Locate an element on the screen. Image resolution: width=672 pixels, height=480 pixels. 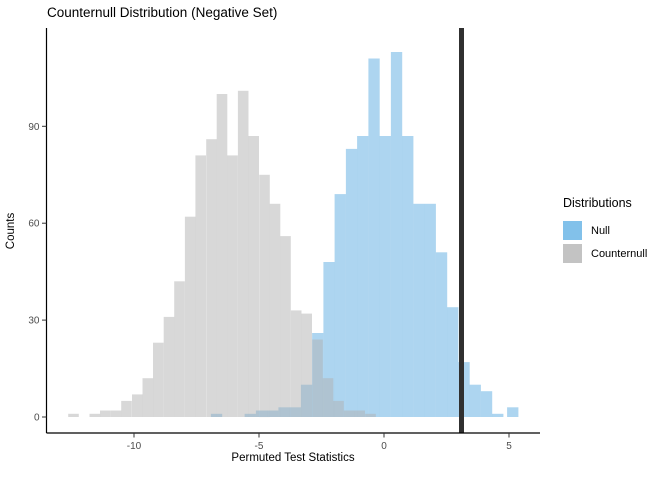
legend-label-counternull: Counternull is located at coordinates (619, 253).